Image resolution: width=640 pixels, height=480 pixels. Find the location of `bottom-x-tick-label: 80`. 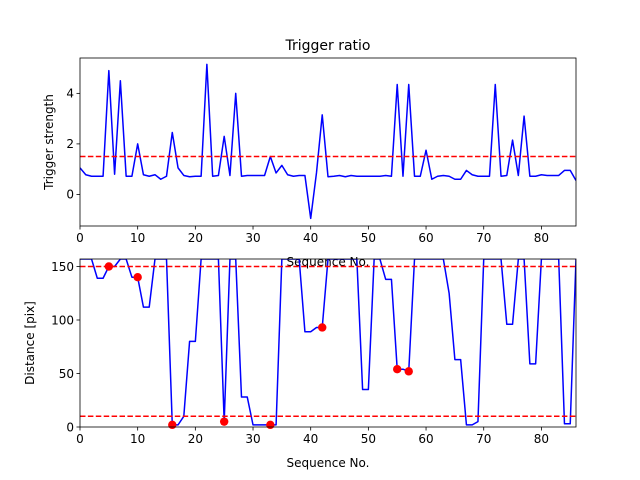

bottom-x-tick-label: 80 is located at coordinates (541, 439).